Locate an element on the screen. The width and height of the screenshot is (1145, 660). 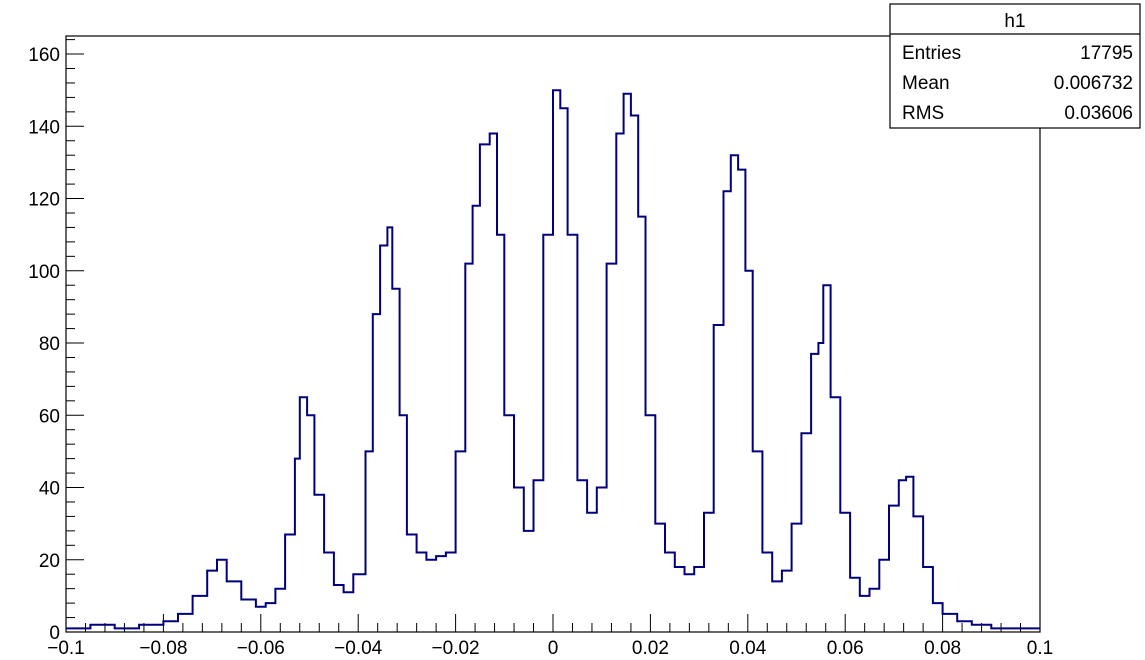
x-tick-label: −0.1 is located at coordinates (66, 648).